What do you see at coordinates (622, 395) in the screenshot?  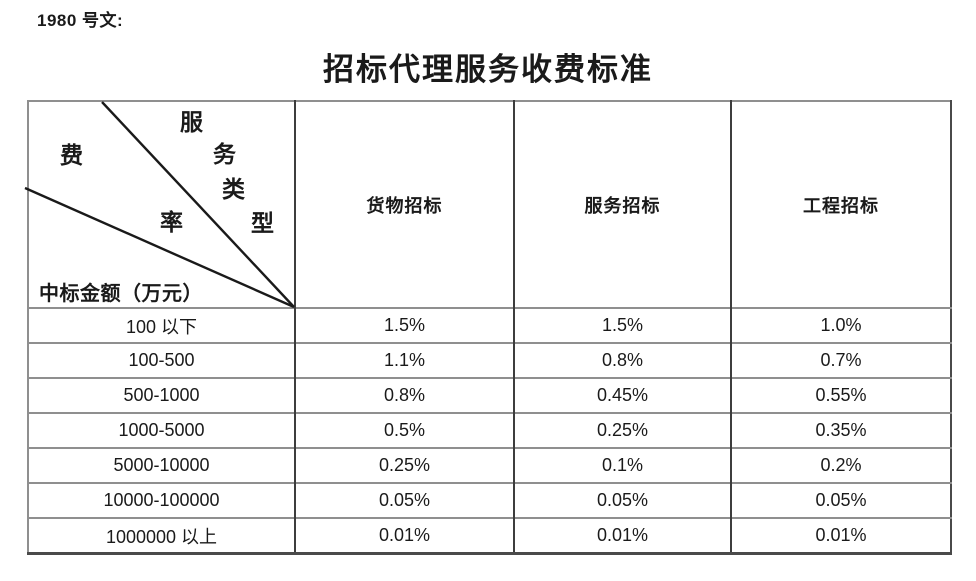 I see `rate-value-cell: 0.45%` at bounding box center [622, 395].